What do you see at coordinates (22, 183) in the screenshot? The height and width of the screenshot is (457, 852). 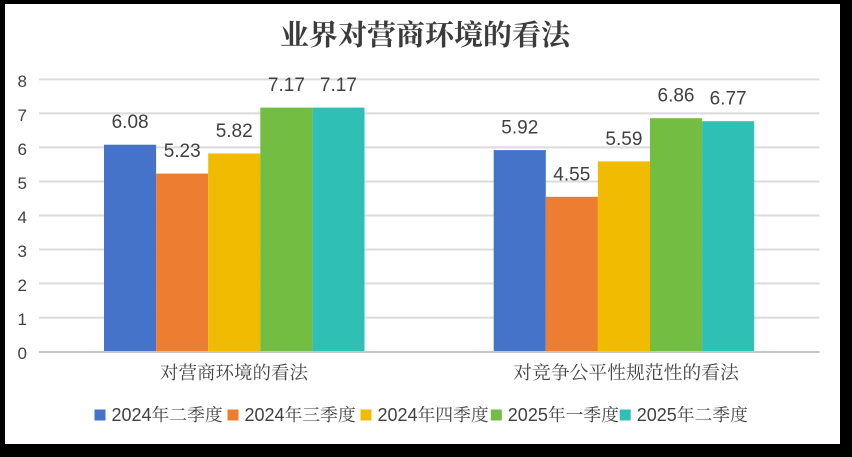 I see `svg-text: 5` at bounding box center [22, 183].